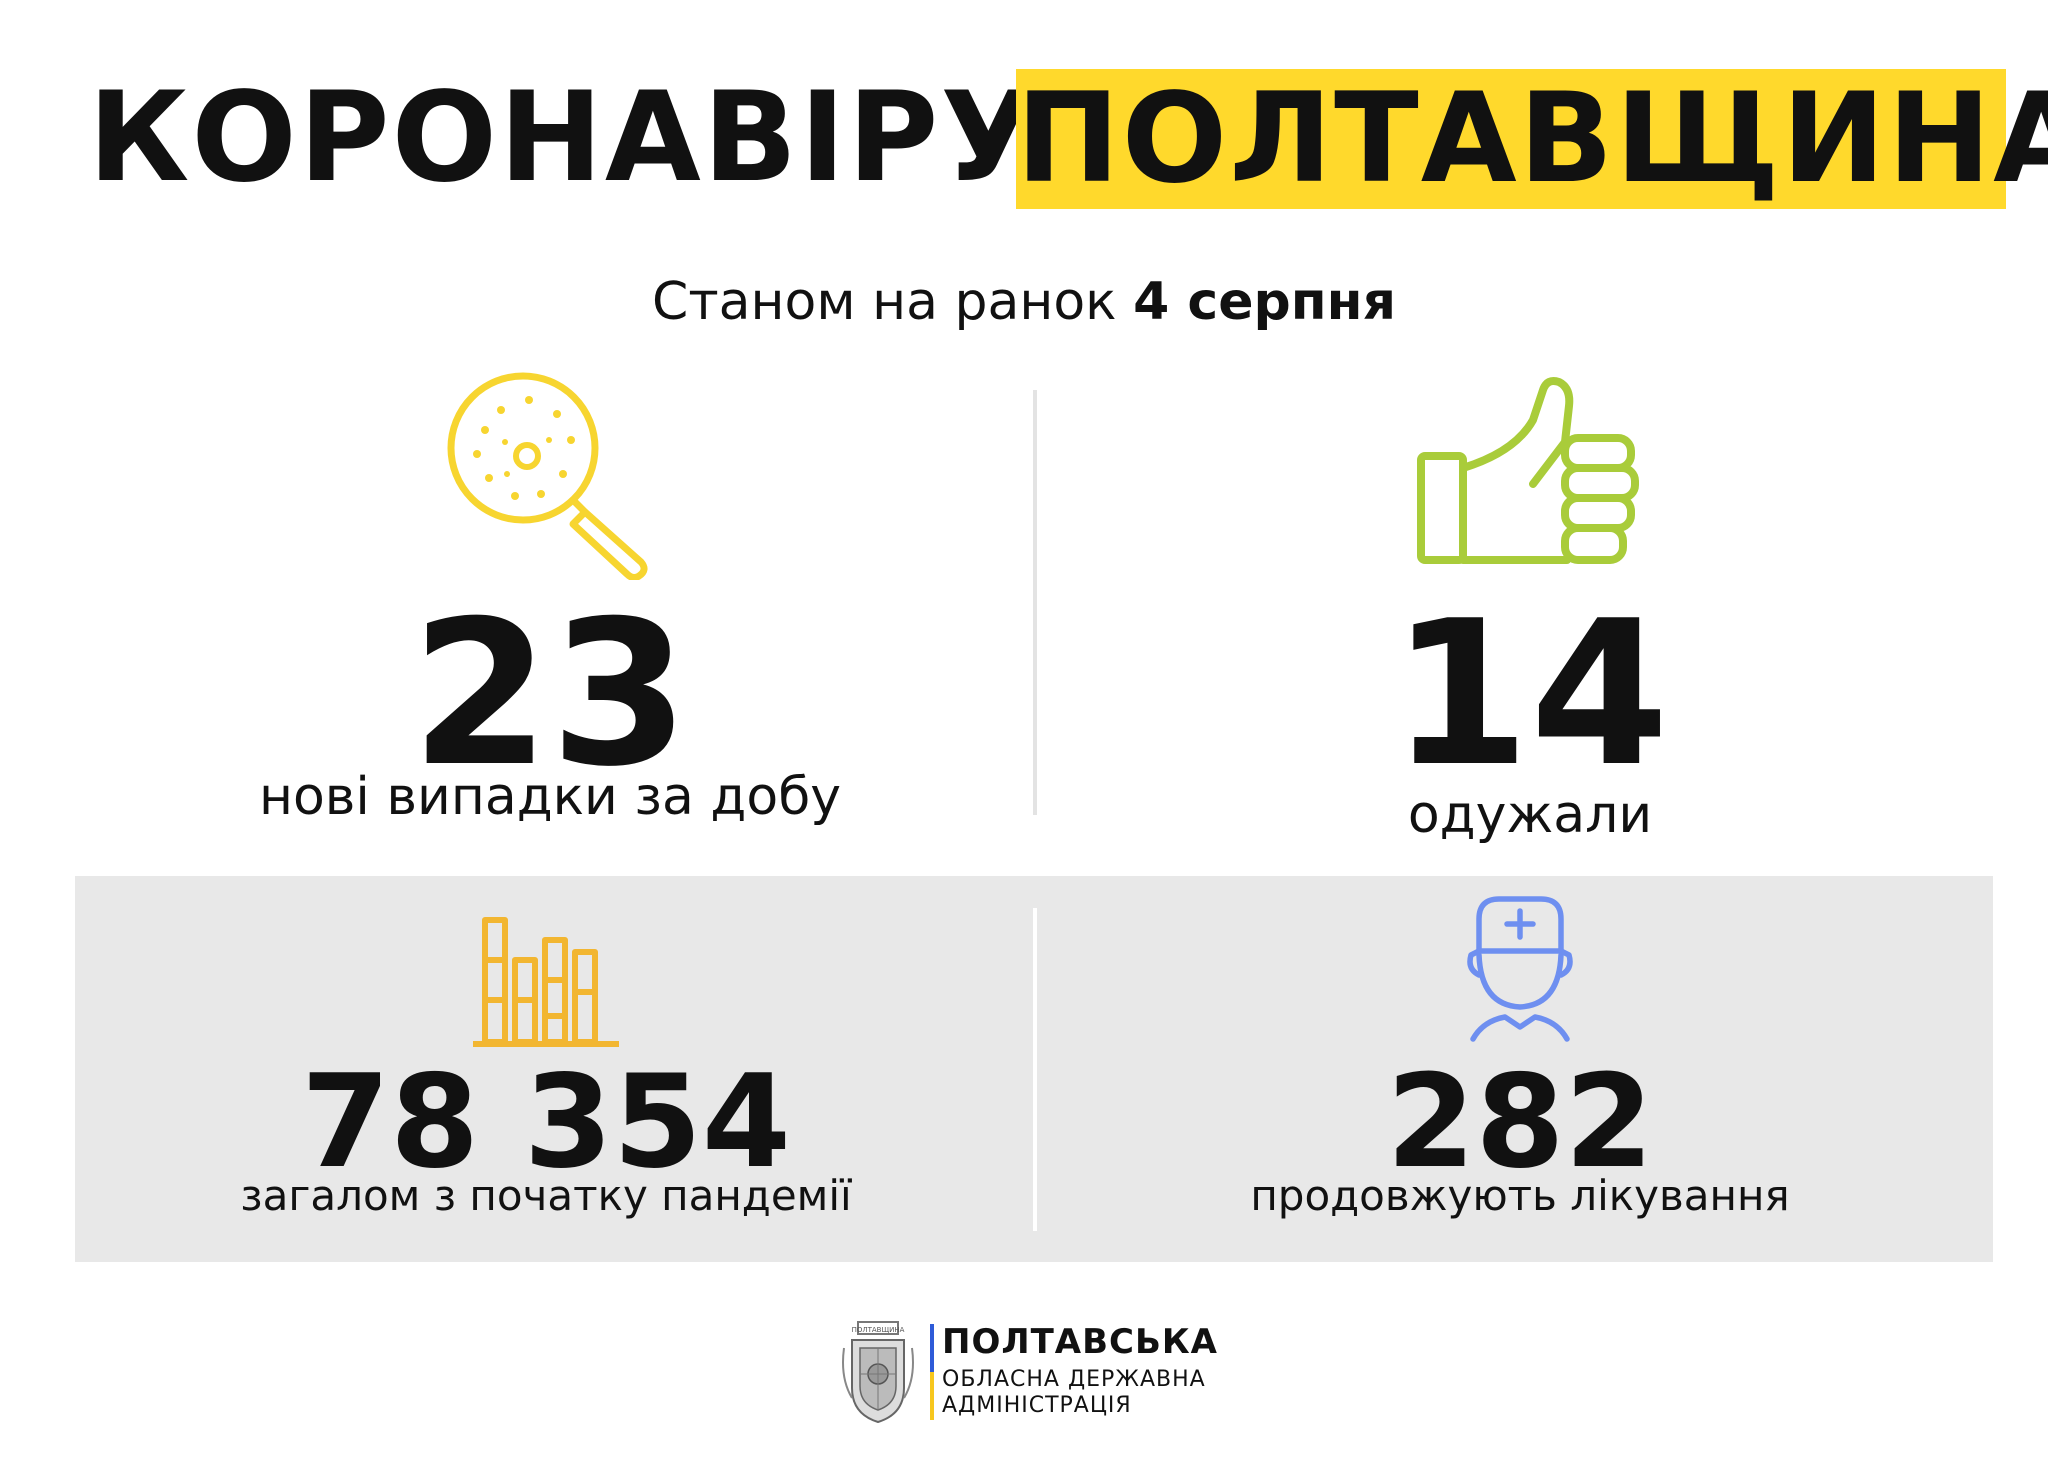 The image size is (2048, 1467). What do you see at coordinates (546, 1122) in the screenshot?
I see `stat-value: 78 354` at bounding box center [546, 1122].